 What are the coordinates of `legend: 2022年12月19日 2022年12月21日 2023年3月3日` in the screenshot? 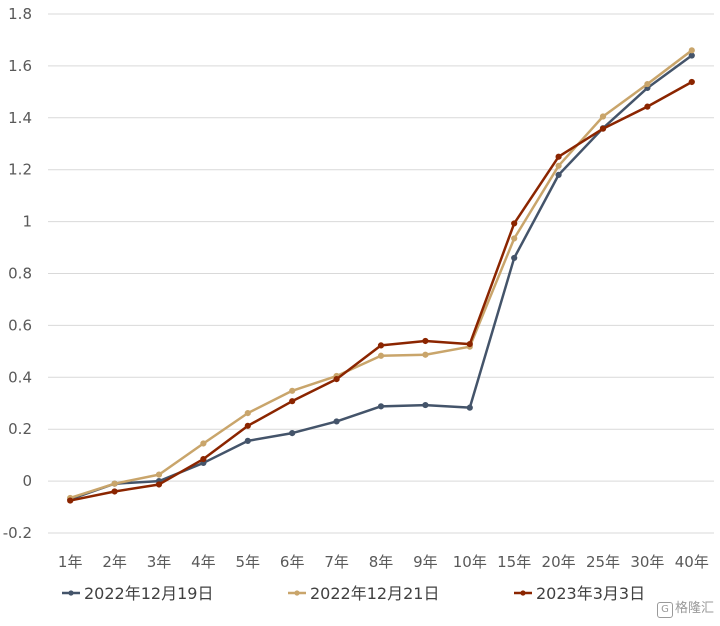 It's located at (353, 593).